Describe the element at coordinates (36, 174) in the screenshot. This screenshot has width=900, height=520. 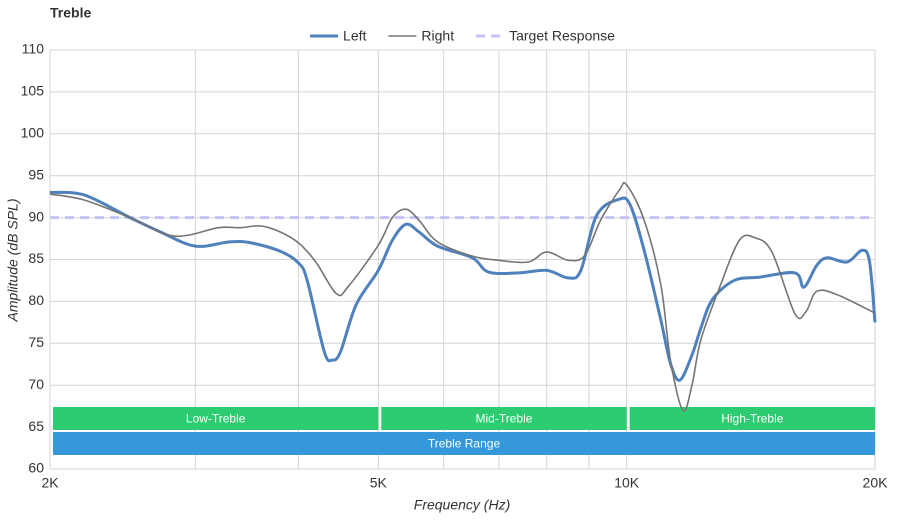
I see `y-tick-label: 95` at that location.